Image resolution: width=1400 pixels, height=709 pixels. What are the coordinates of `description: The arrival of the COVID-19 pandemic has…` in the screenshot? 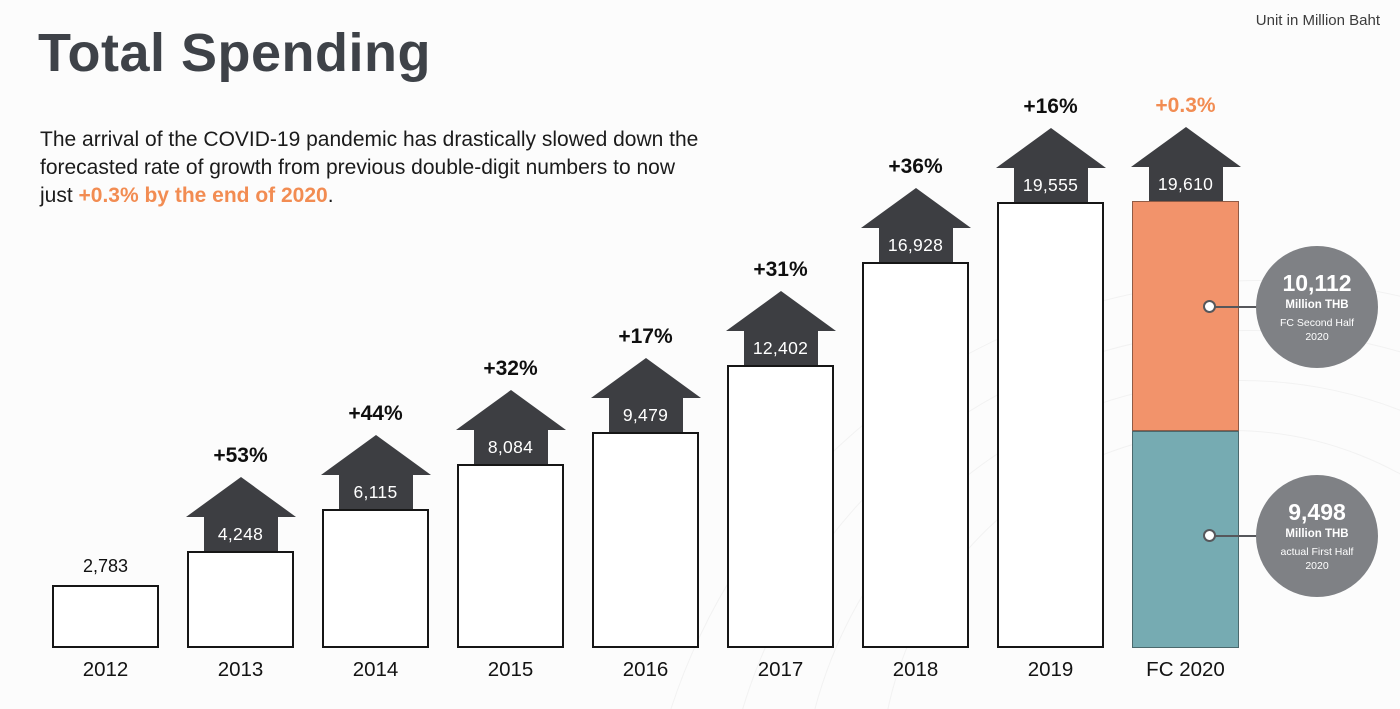 It's located at (370, 168).